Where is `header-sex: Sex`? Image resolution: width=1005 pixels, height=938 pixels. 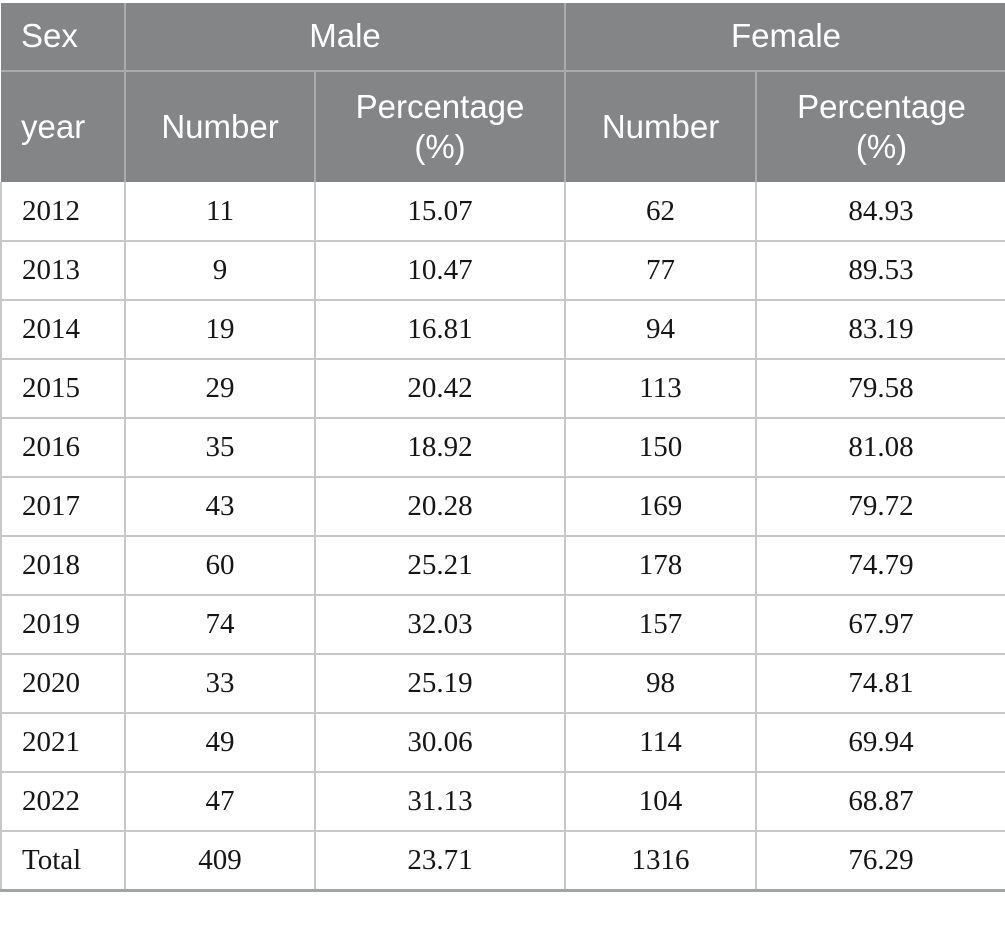
header-sex: Sex is located at coordinates (63, 37).